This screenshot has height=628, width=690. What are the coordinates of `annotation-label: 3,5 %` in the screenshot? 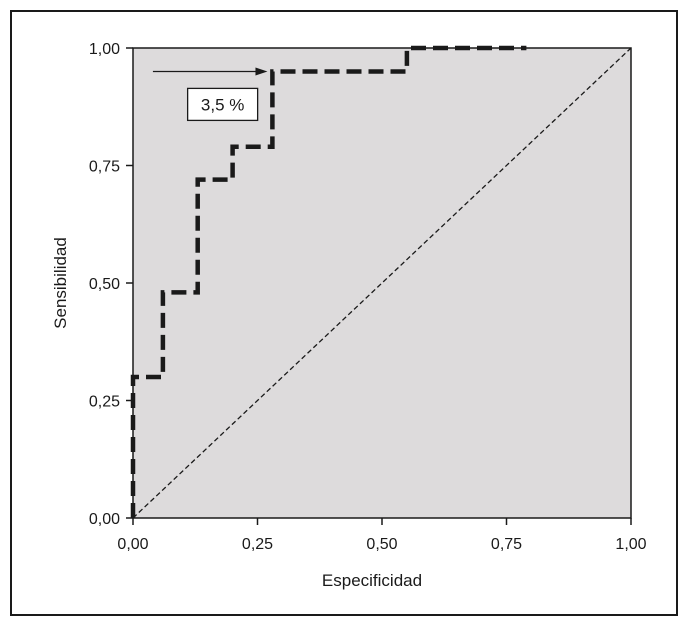 It's located at (222, 104).